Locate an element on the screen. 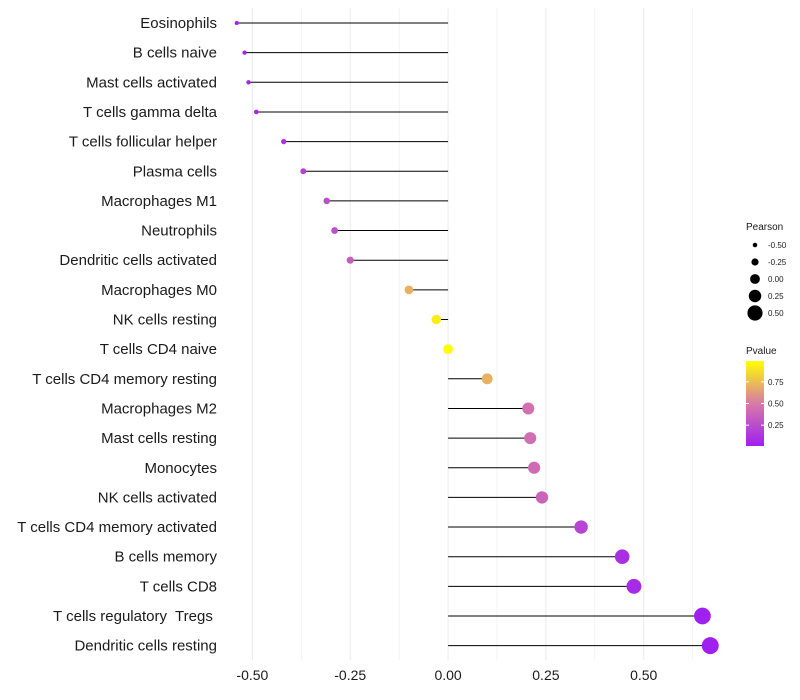 This screenshot has width=800, height=700. color-legend-label: 0.75 is located at coordinates (776, 382).